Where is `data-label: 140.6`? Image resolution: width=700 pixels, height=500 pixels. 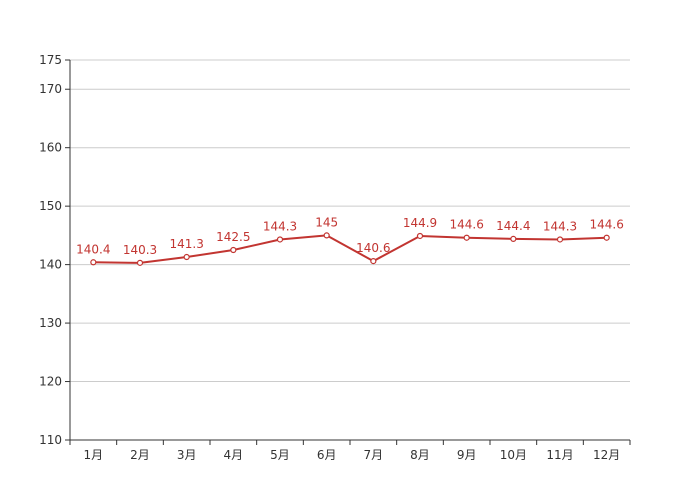 data-label: 140.6 is located at coordinates (373, 248).